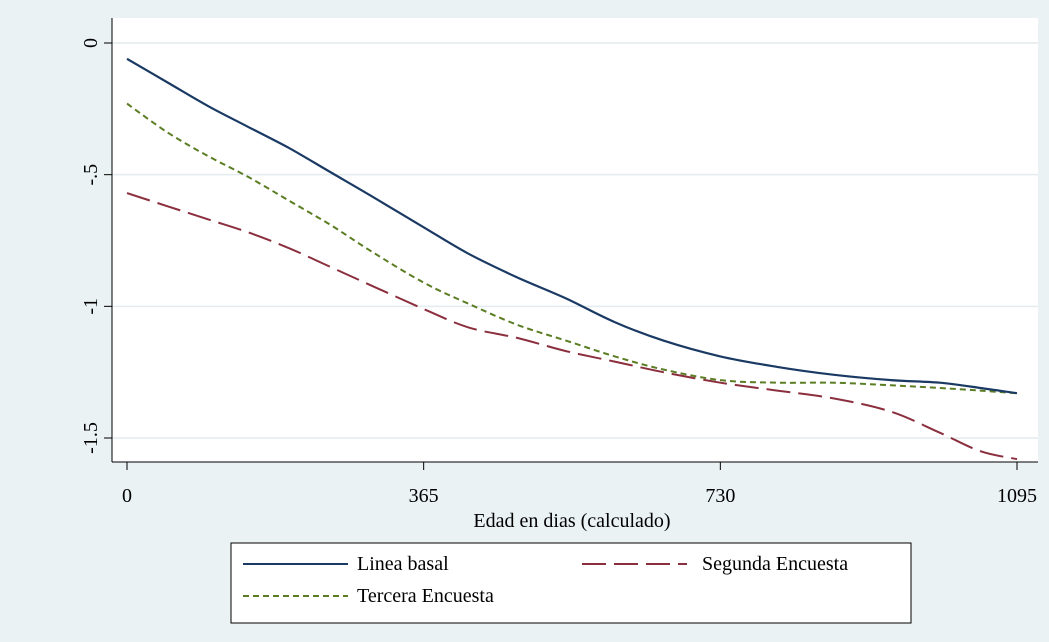 The height and width of the screenshot is (642, 1049). Describe the element at coordinates (91, 306) in the screenshot. I see `y-tick-label-2: -1` at that location.